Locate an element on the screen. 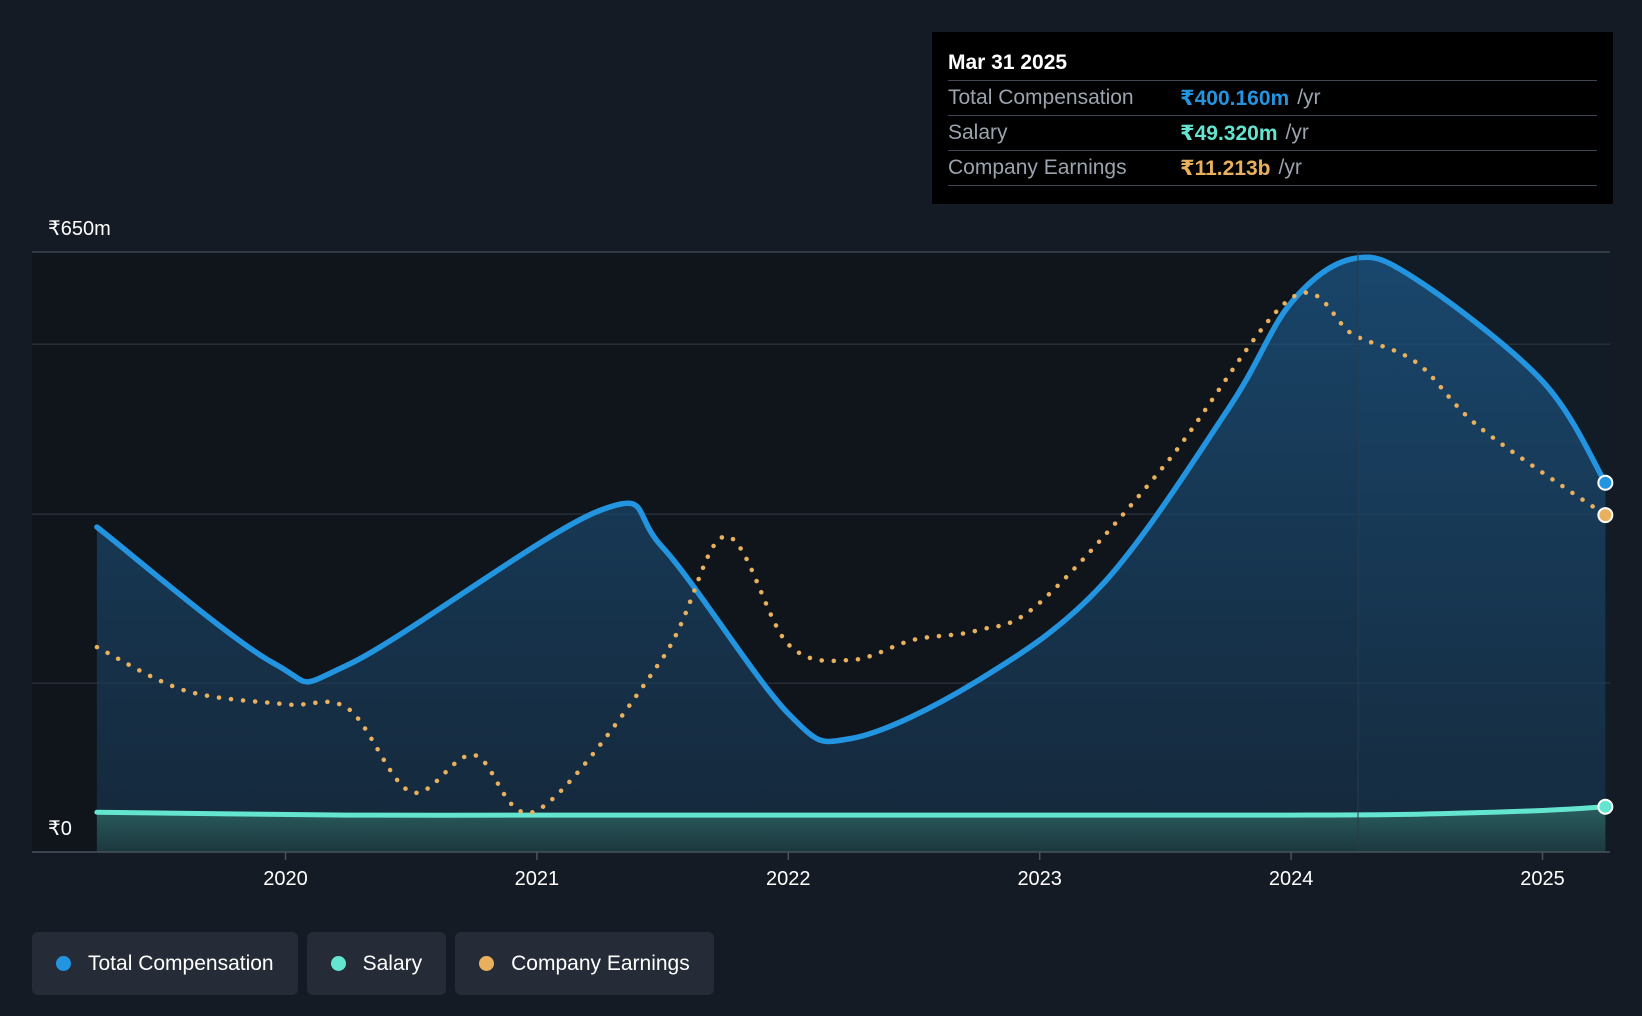 This screenshot has width=1642, height=1016. legend-label: Total Compensation is located at coordinates (181, 963).